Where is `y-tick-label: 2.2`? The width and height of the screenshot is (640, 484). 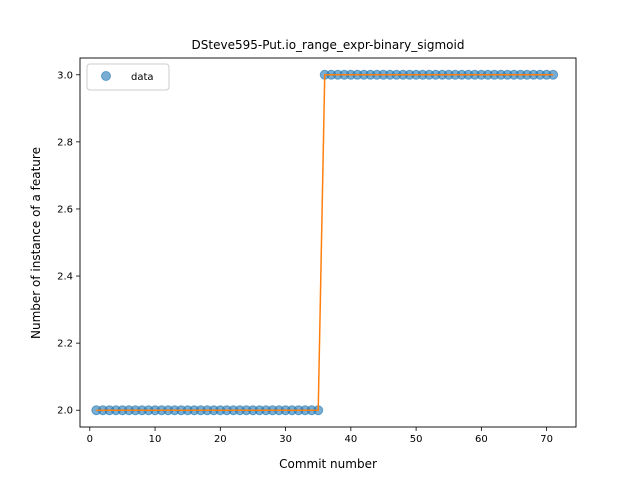 y-tick-label: 2.2 is located at coordinates (65, 344).